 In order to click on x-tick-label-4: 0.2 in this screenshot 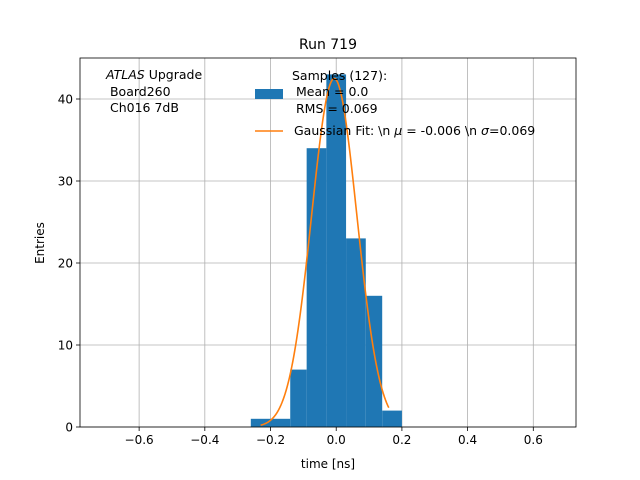, I will do `click(401, 440)`.